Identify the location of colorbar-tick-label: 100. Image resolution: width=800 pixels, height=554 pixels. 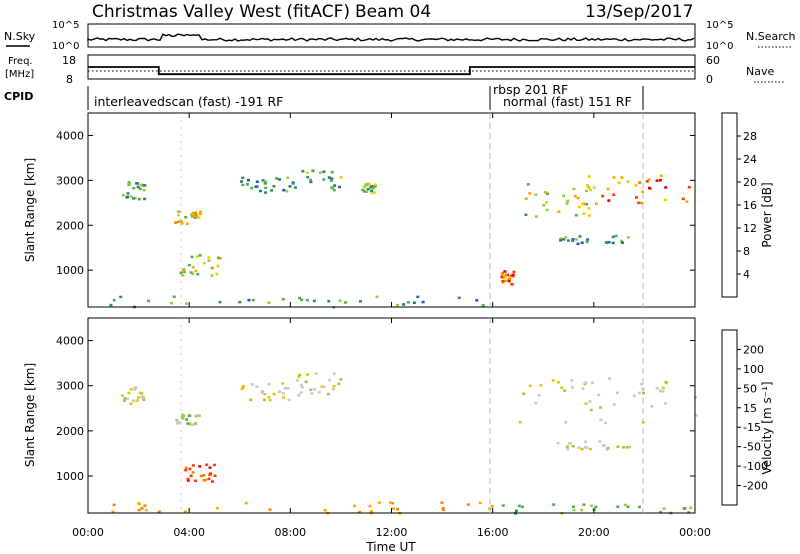
(753, 369).